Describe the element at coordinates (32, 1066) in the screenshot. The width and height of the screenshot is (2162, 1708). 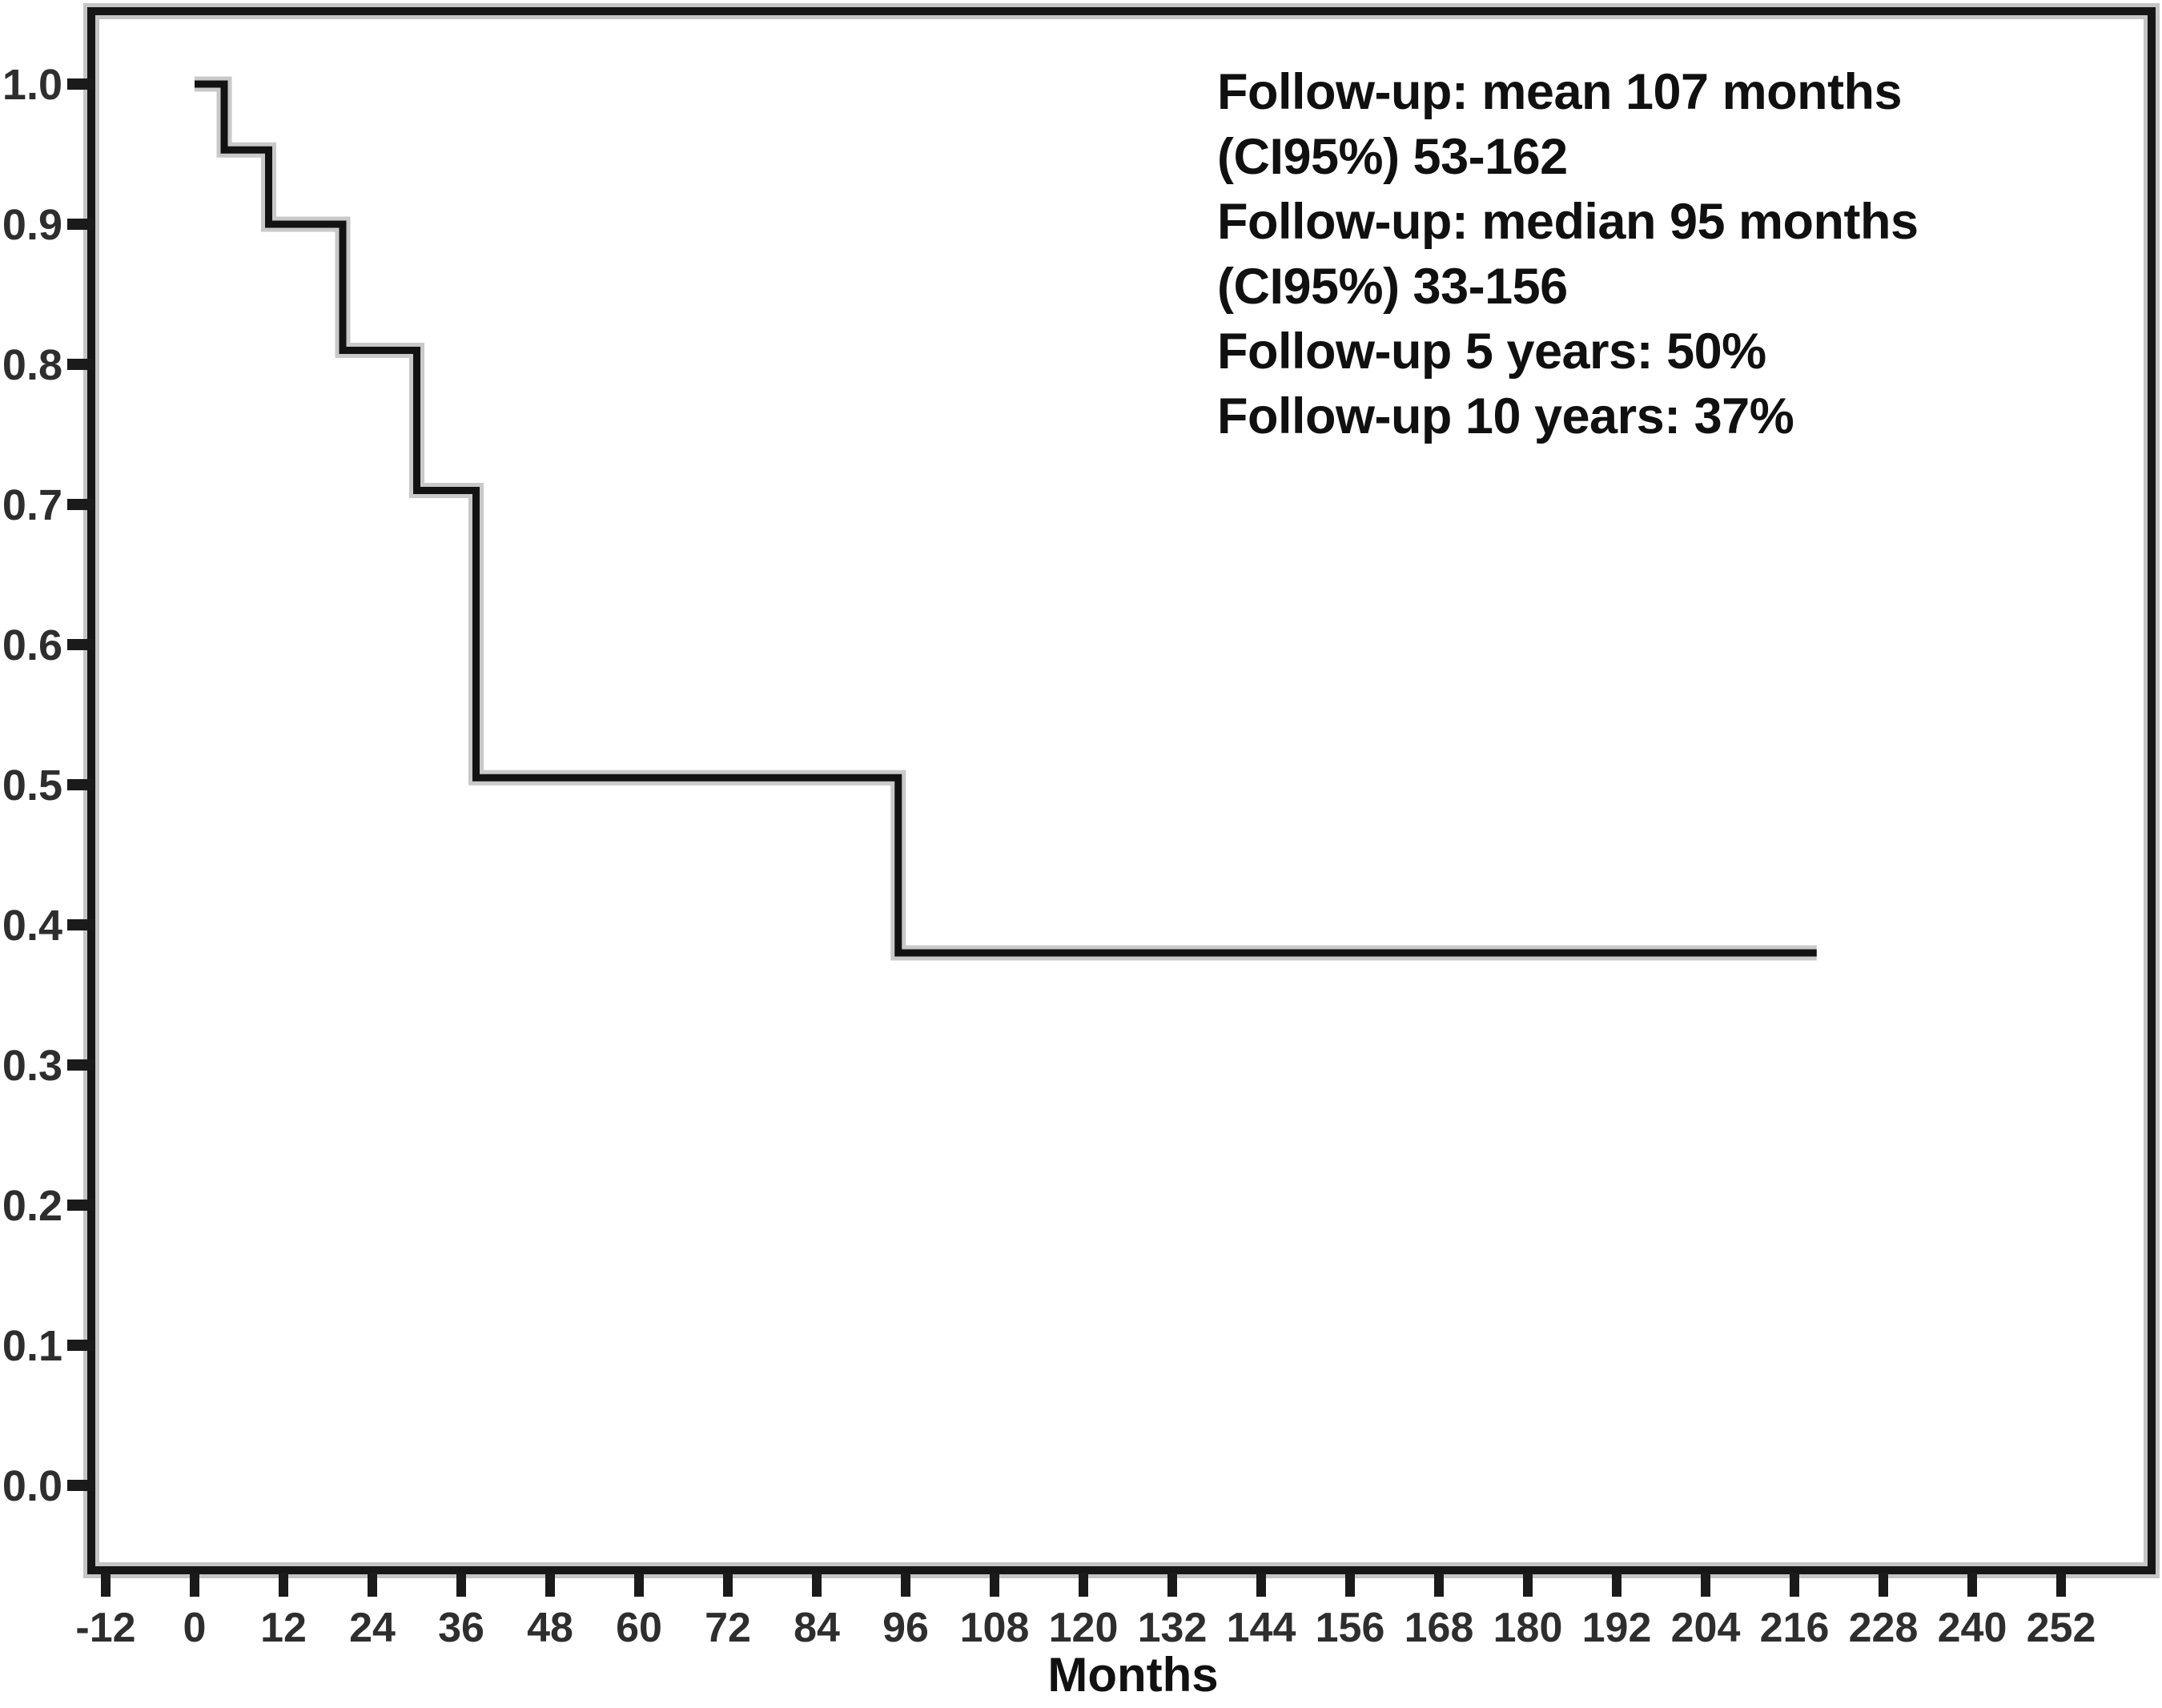
I see `y-tick-label: 0.3` at that location.